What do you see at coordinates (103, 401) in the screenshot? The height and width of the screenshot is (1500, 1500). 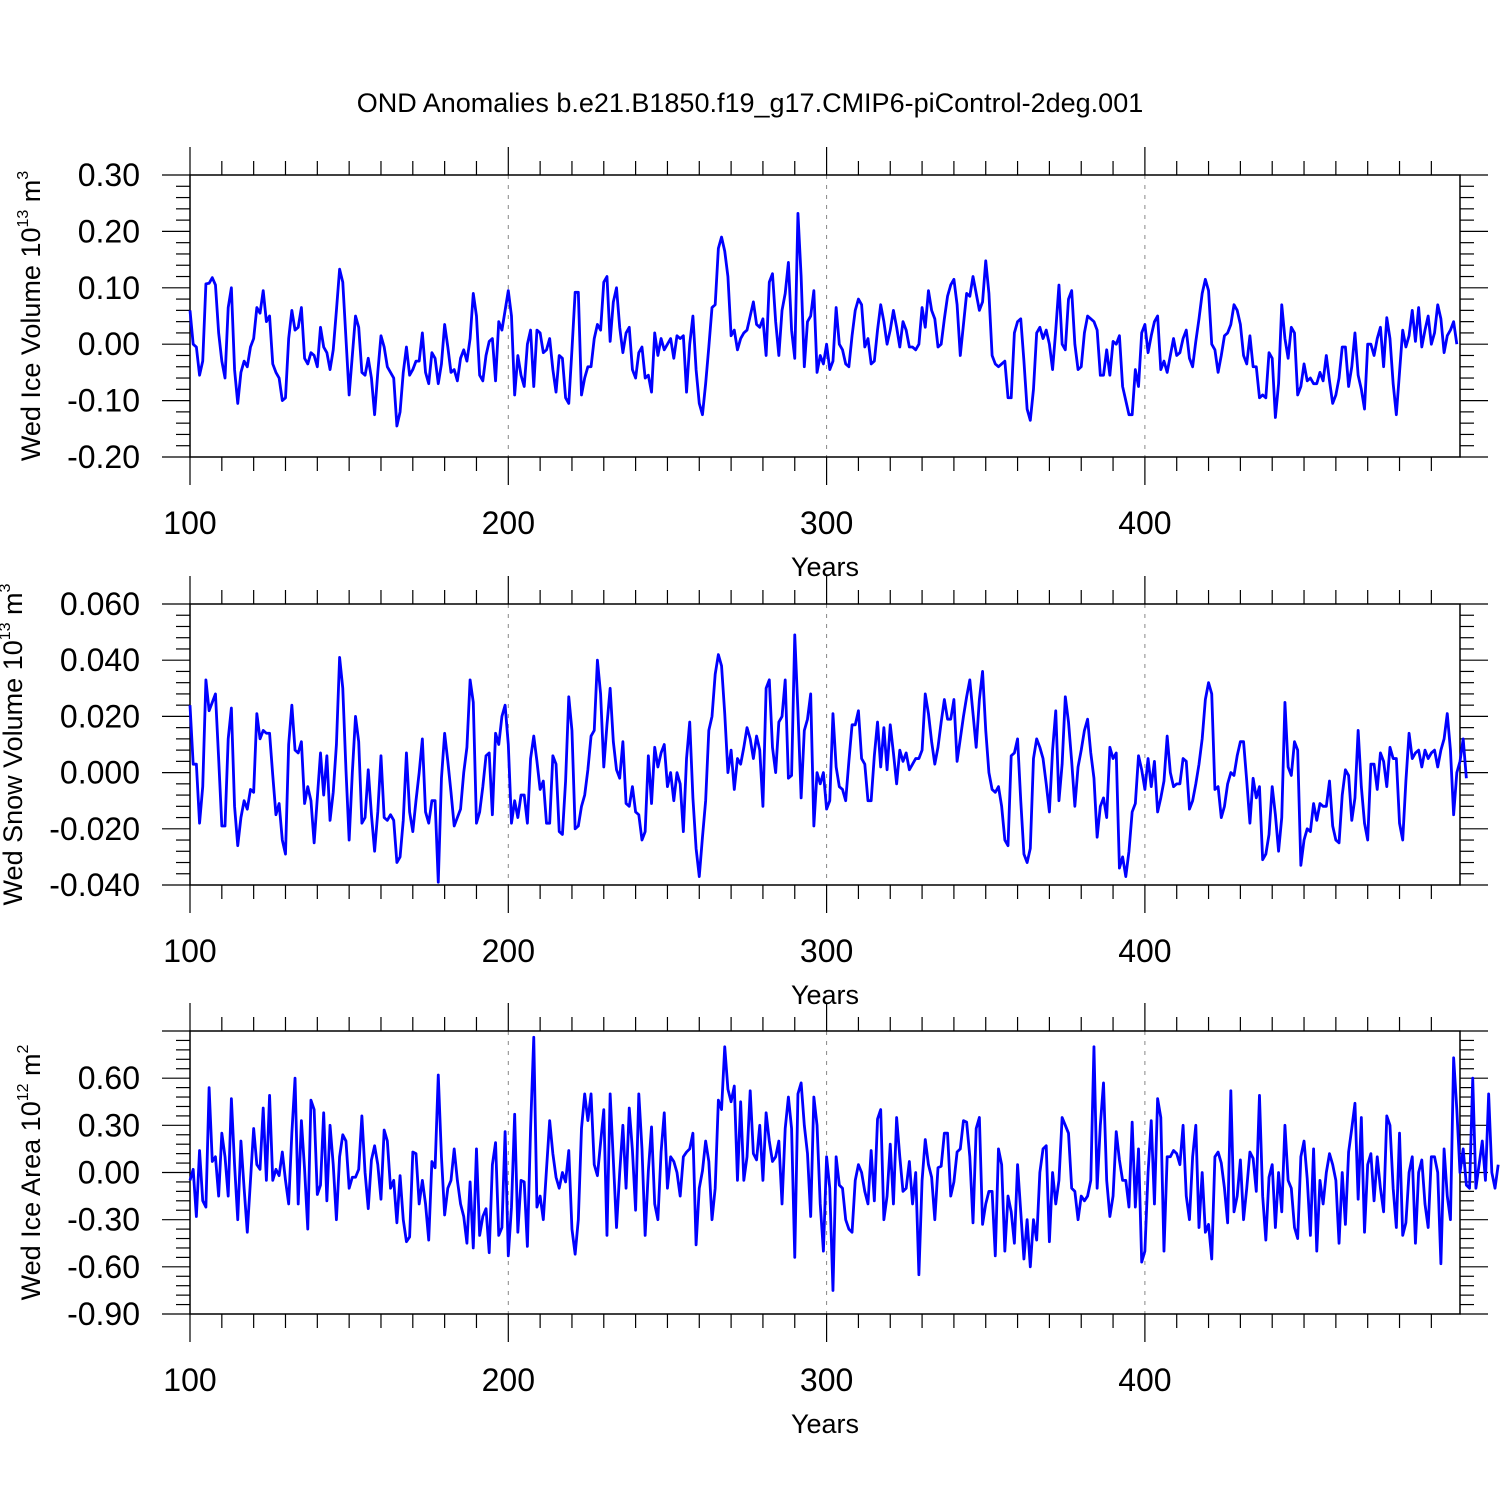 I see `y-tick-label: -0.10` at bounding box center [103, 401].